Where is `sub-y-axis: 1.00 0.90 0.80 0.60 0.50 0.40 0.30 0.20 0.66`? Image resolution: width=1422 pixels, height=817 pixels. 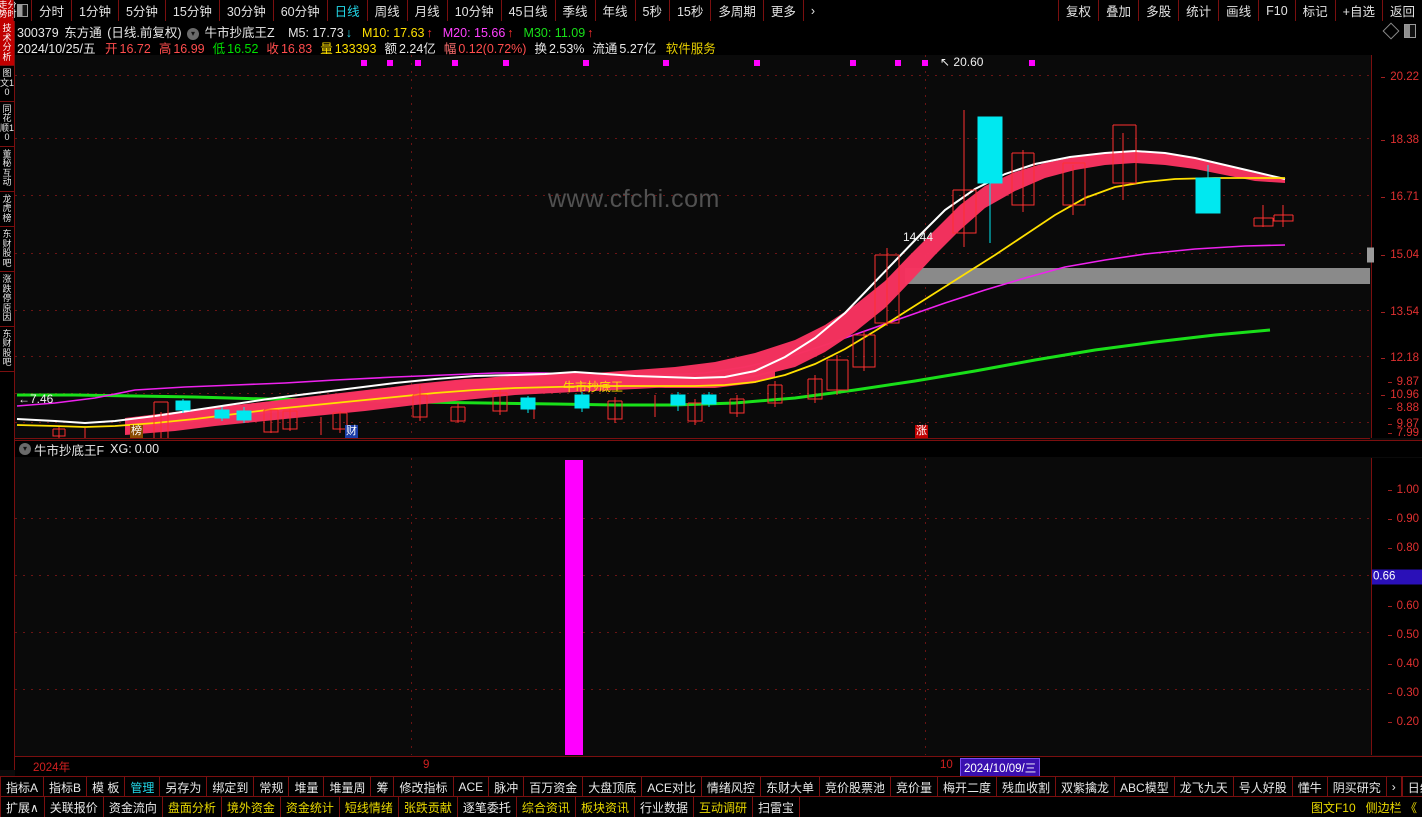
sub-y-axis: 1.00 0.90 0.80 0.60 0.50 0.40 0.30 0.20 0.66 is located at coordinates (1396, 606).